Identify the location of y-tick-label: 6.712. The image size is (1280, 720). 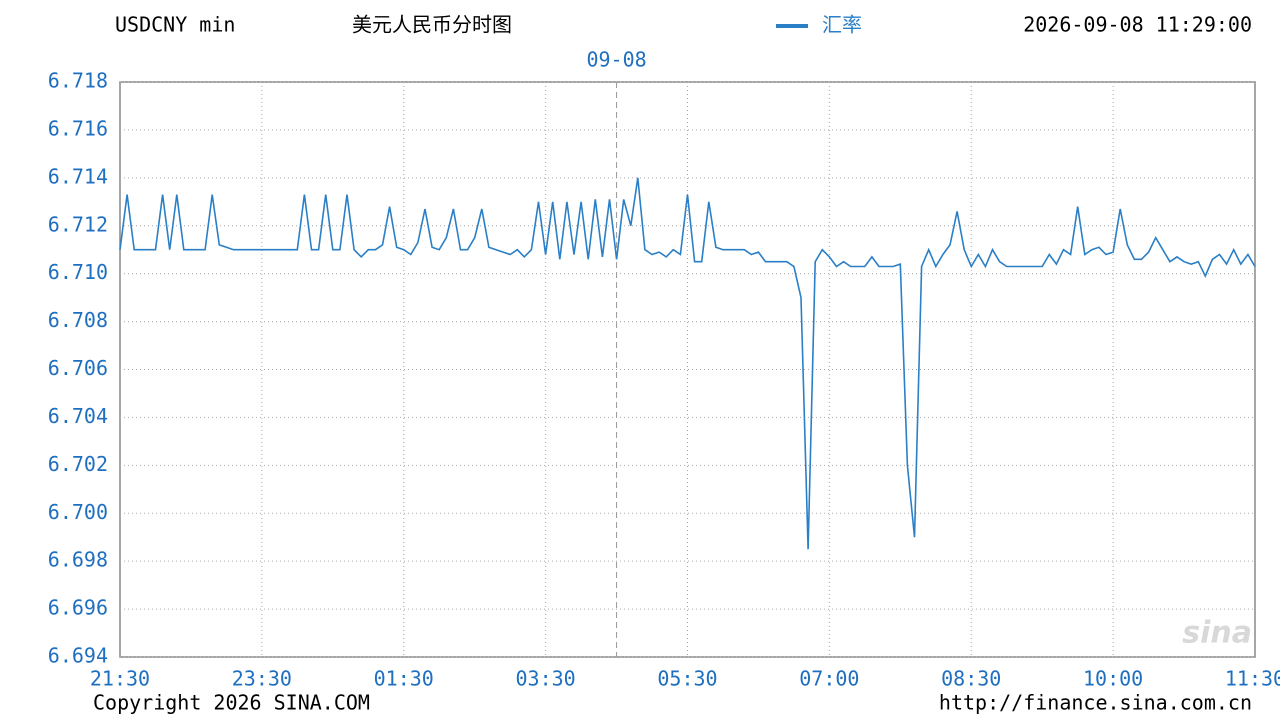
(78, 224).